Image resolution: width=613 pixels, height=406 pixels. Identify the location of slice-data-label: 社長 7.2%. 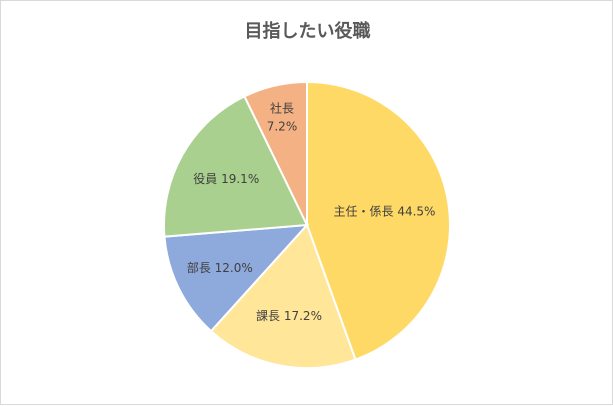
(282, 116).